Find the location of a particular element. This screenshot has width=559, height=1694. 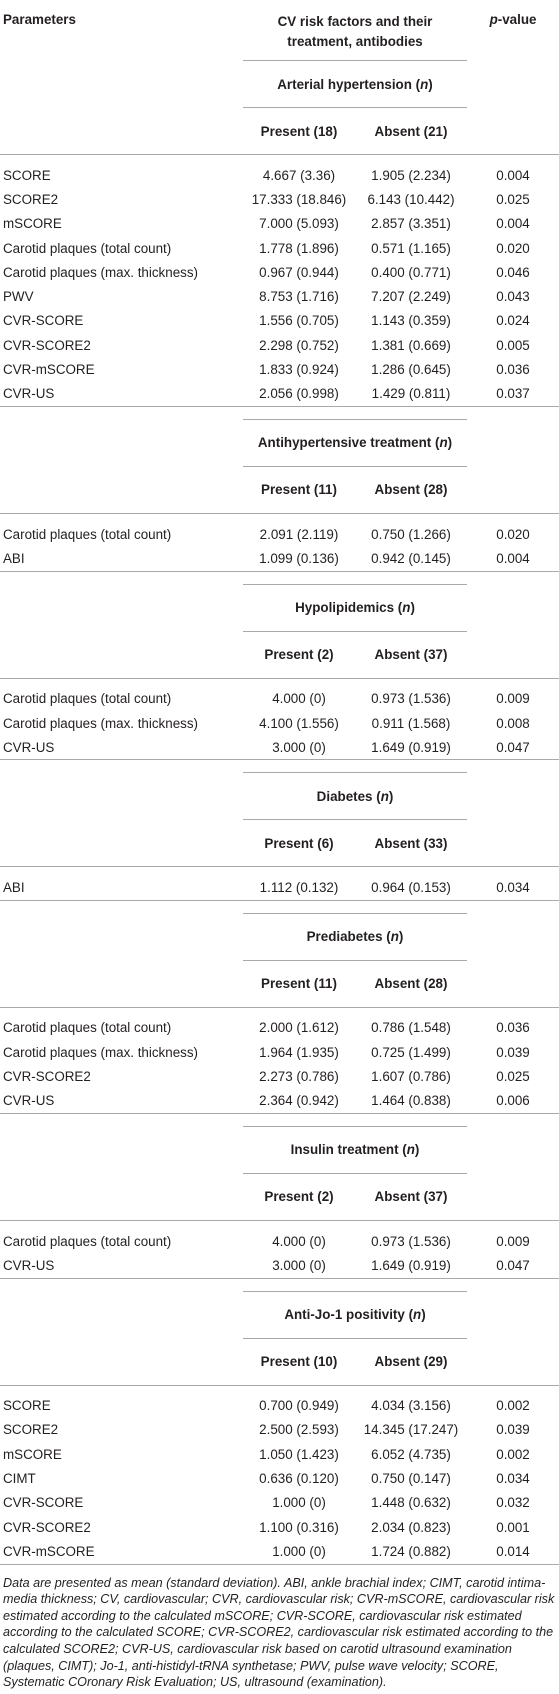

group-name: Antihypertensive treatment is located at coordinates (344, 443).